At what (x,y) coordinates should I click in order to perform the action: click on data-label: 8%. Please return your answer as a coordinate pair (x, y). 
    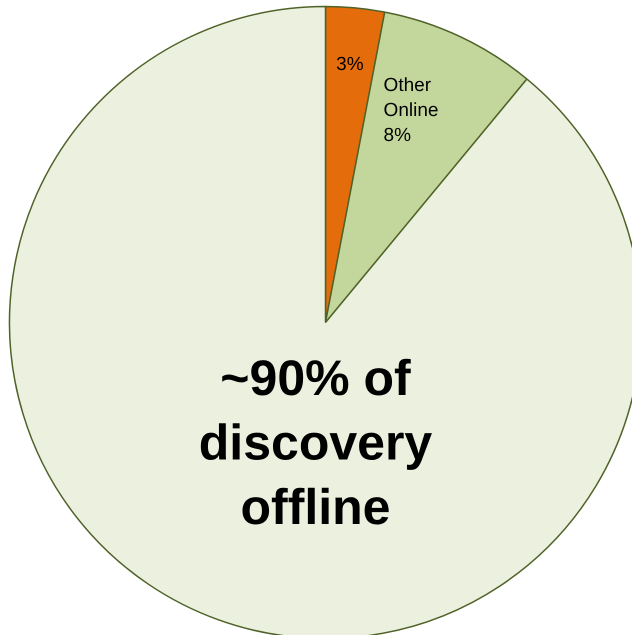
    Looking at the image, I should click on (398, 135).